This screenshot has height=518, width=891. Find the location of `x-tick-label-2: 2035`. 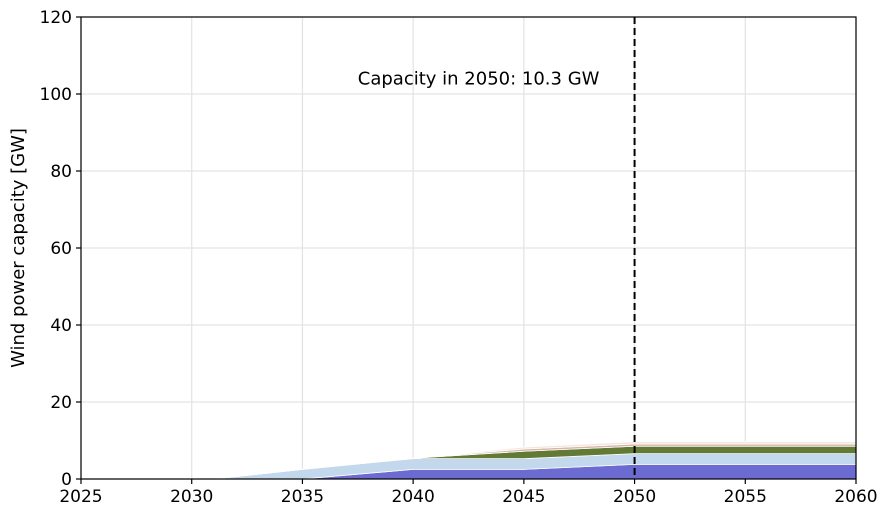

x-tick-label-2: 2035 is located at coordinates (302, 497).